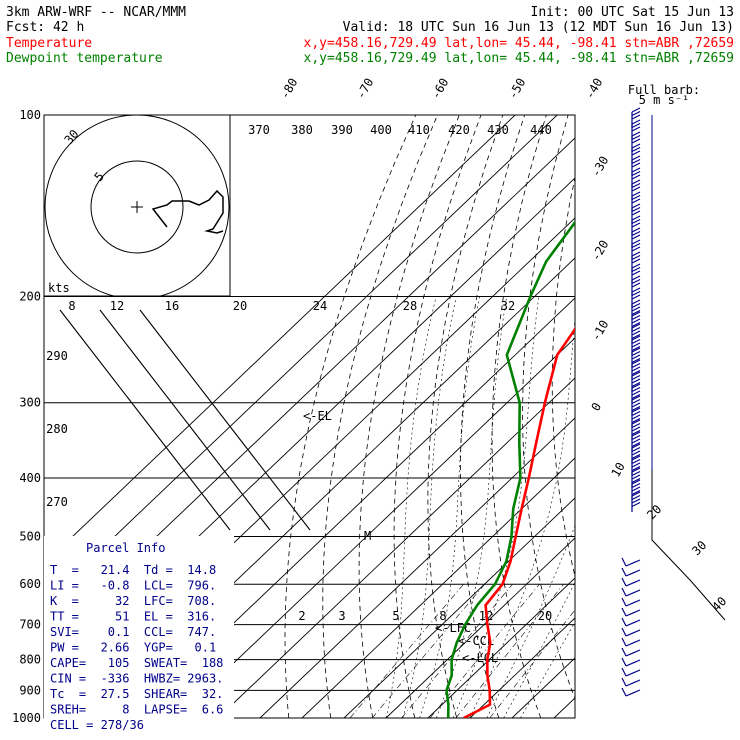 This screenshot has height=740, width=740. Describe the element at coordinates (49, 43) in the screenshot. I see `temperature-legend: Temperature` at that location.